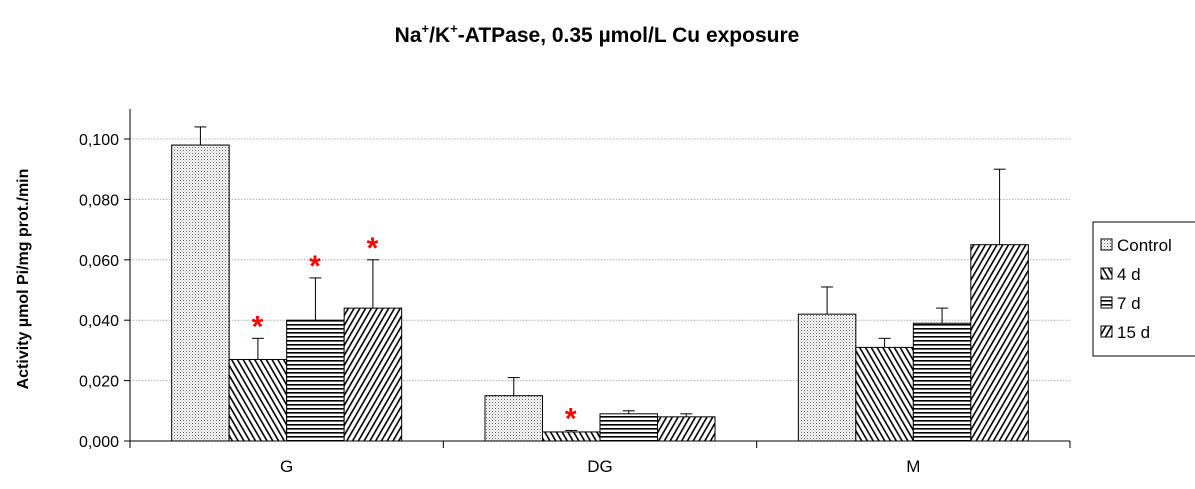 This screenshot has width=1195, height=489. What do you see at coordinates (426, 28) in the screenshot?
I see `title-superscript-1: +` at bounding box center [426, 28].